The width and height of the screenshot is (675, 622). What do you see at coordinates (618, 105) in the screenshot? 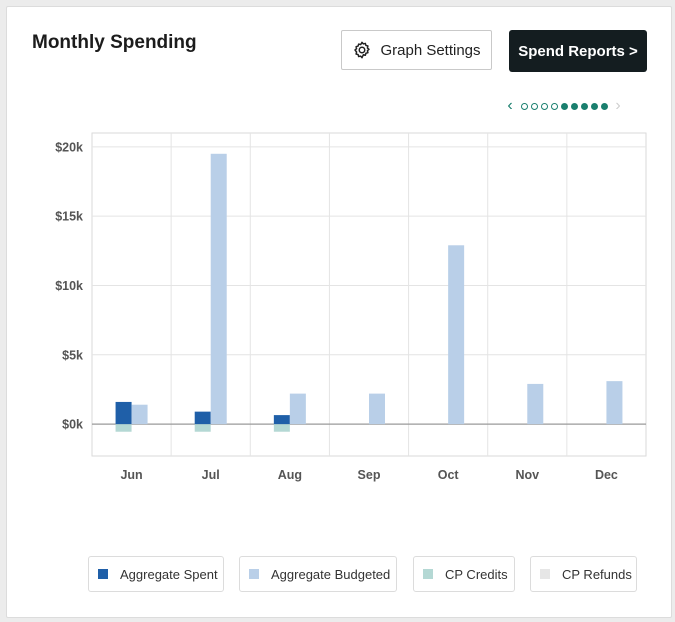
I see `pager-next-icon: ›` at bounding box center [618, 105].